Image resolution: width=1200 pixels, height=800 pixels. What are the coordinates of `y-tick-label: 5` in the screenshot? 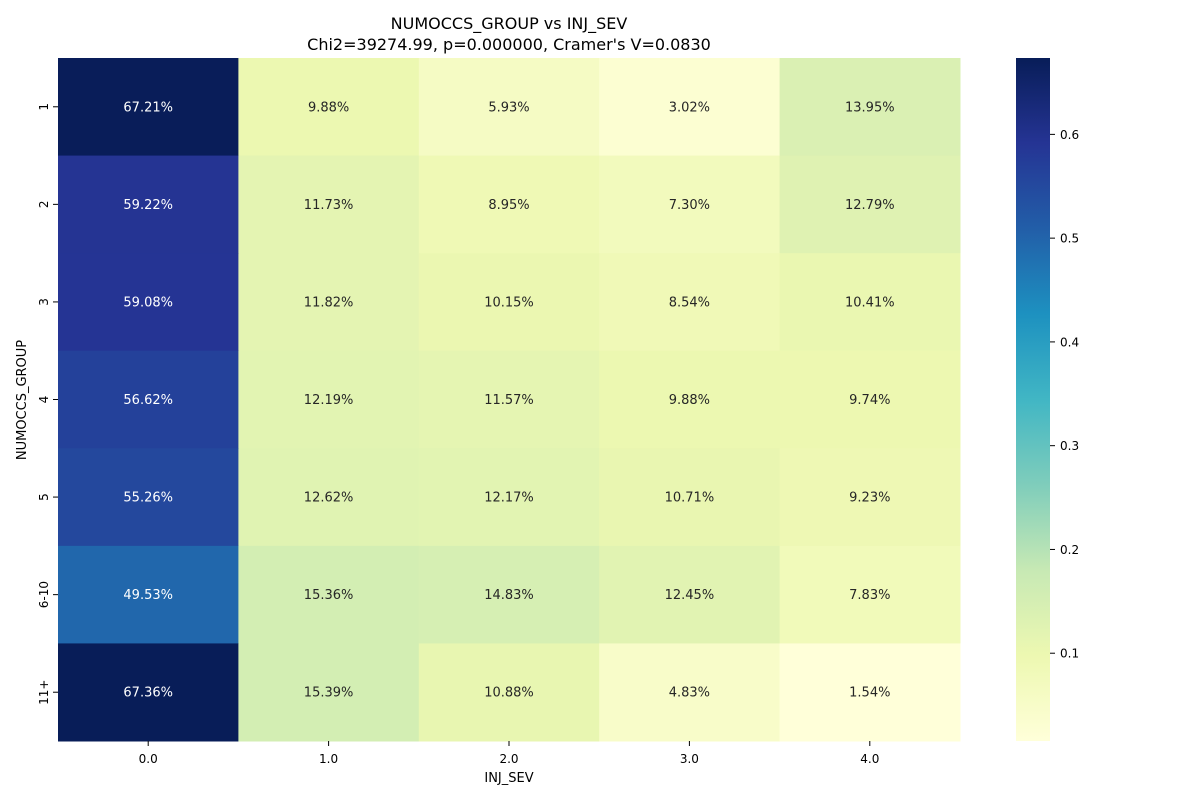 It's located at (44, 497).